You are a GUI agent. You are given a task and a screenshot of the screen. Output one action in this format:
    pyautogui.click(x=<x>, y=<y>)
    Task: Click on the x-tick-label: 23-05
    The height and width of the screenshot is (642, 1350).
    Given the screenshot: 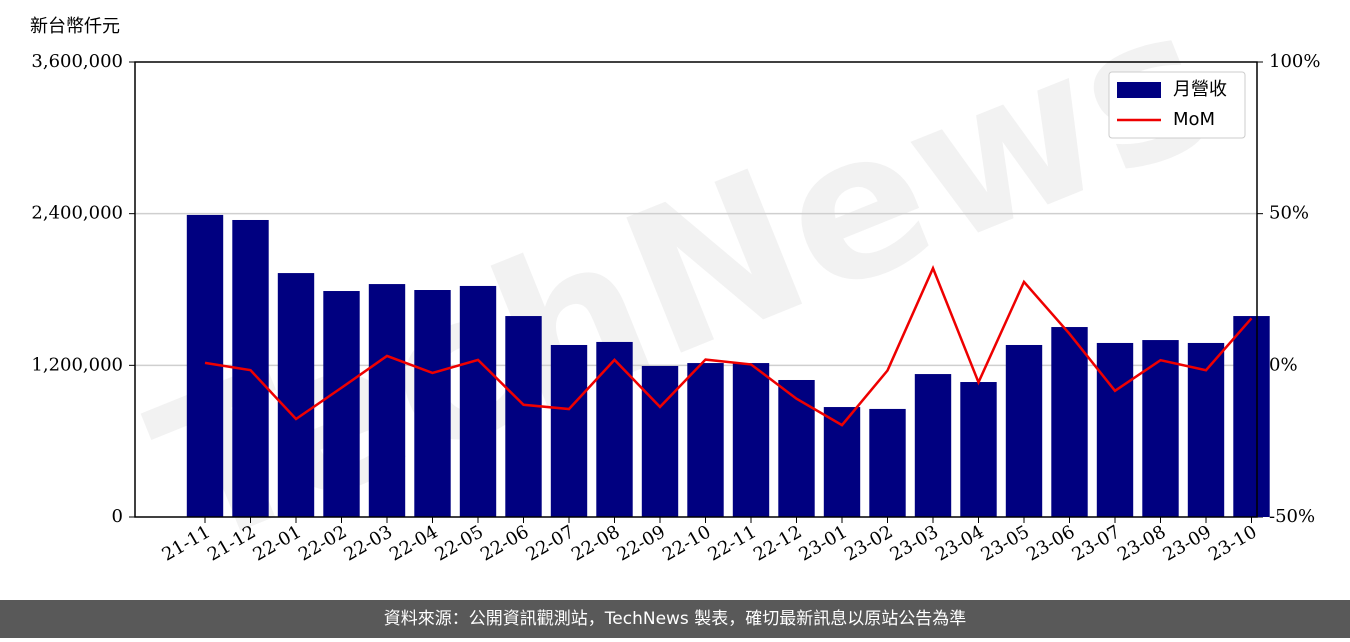 What is the action you would take?
    pyautogui.click(x=1005, y=543)
    